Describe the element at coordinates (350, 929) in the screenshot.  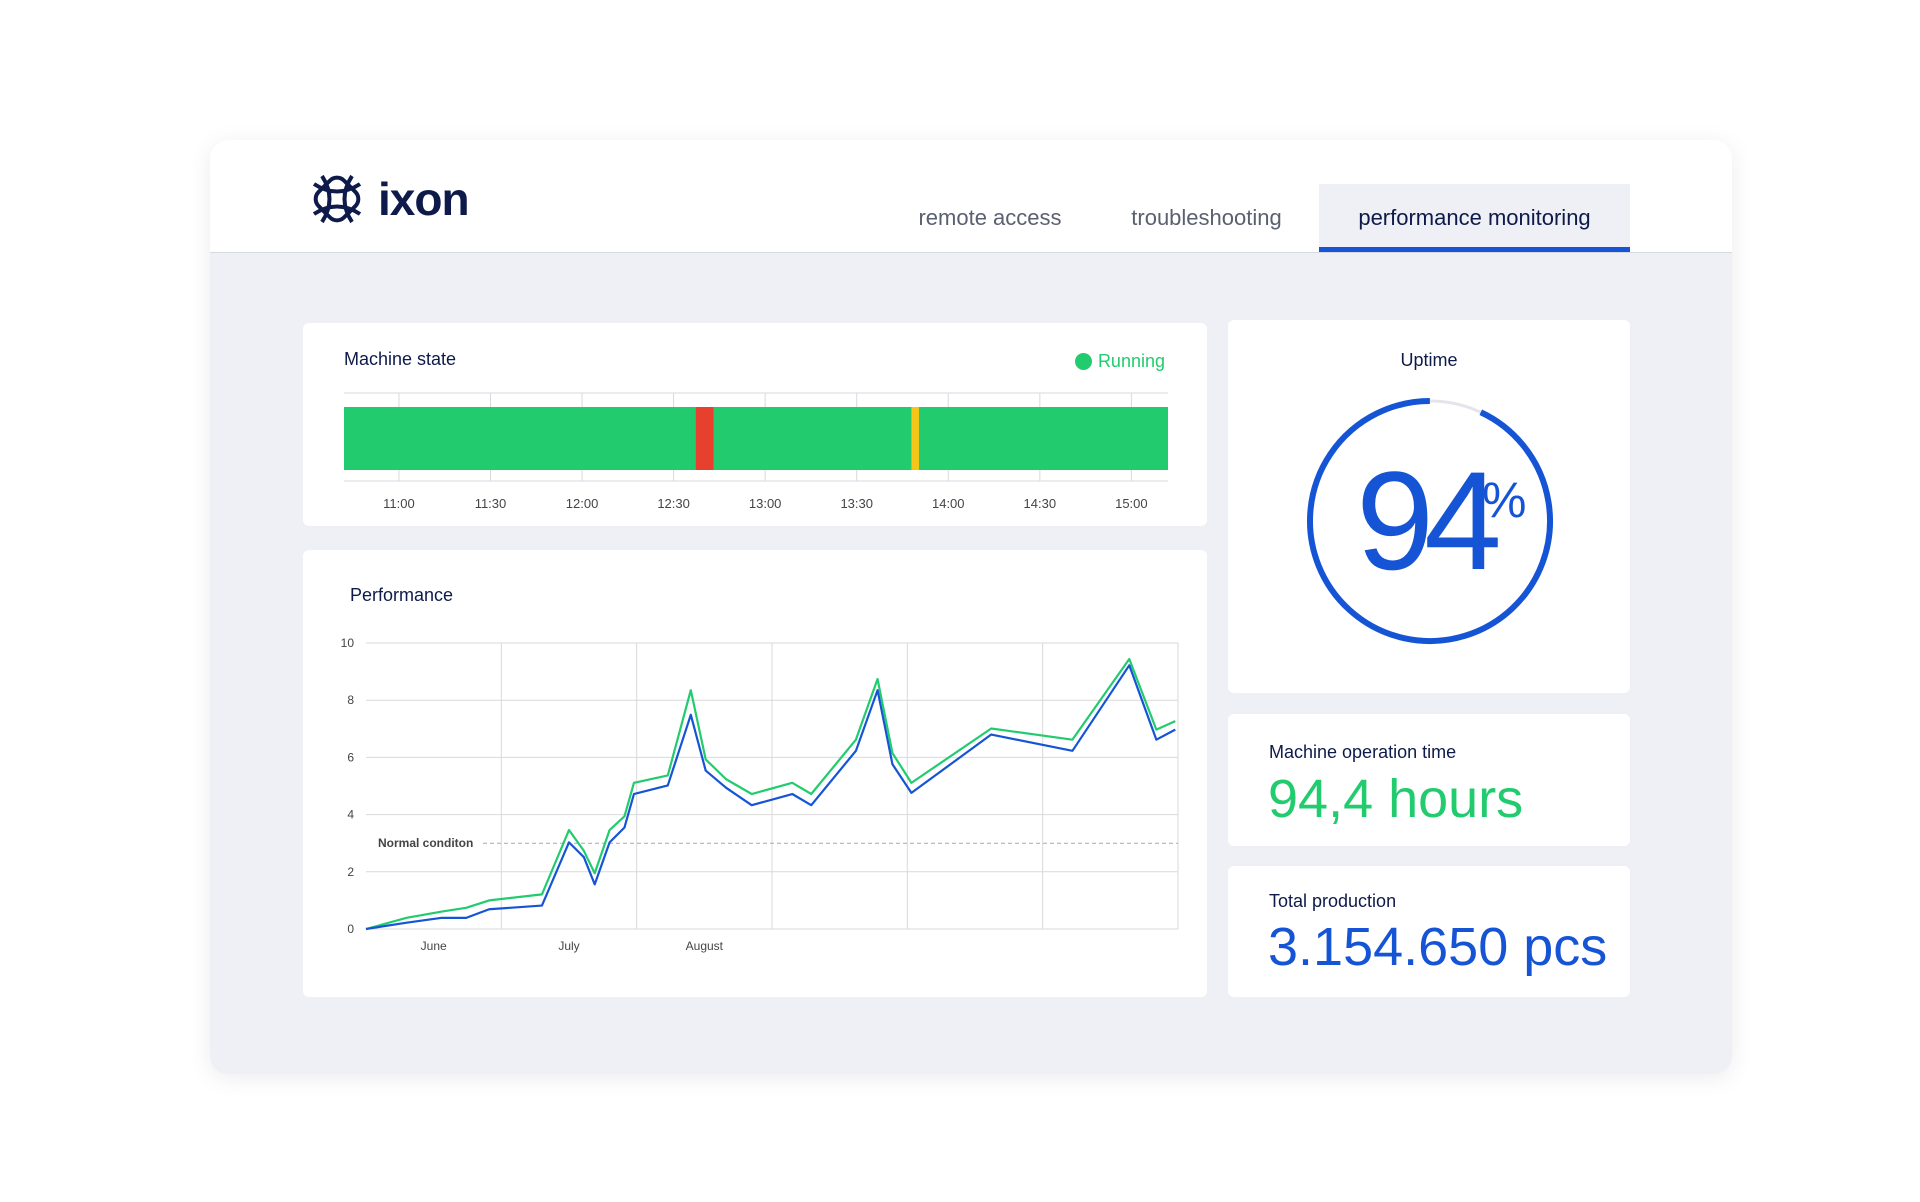
I see `y-tick-label: 0` at that location.